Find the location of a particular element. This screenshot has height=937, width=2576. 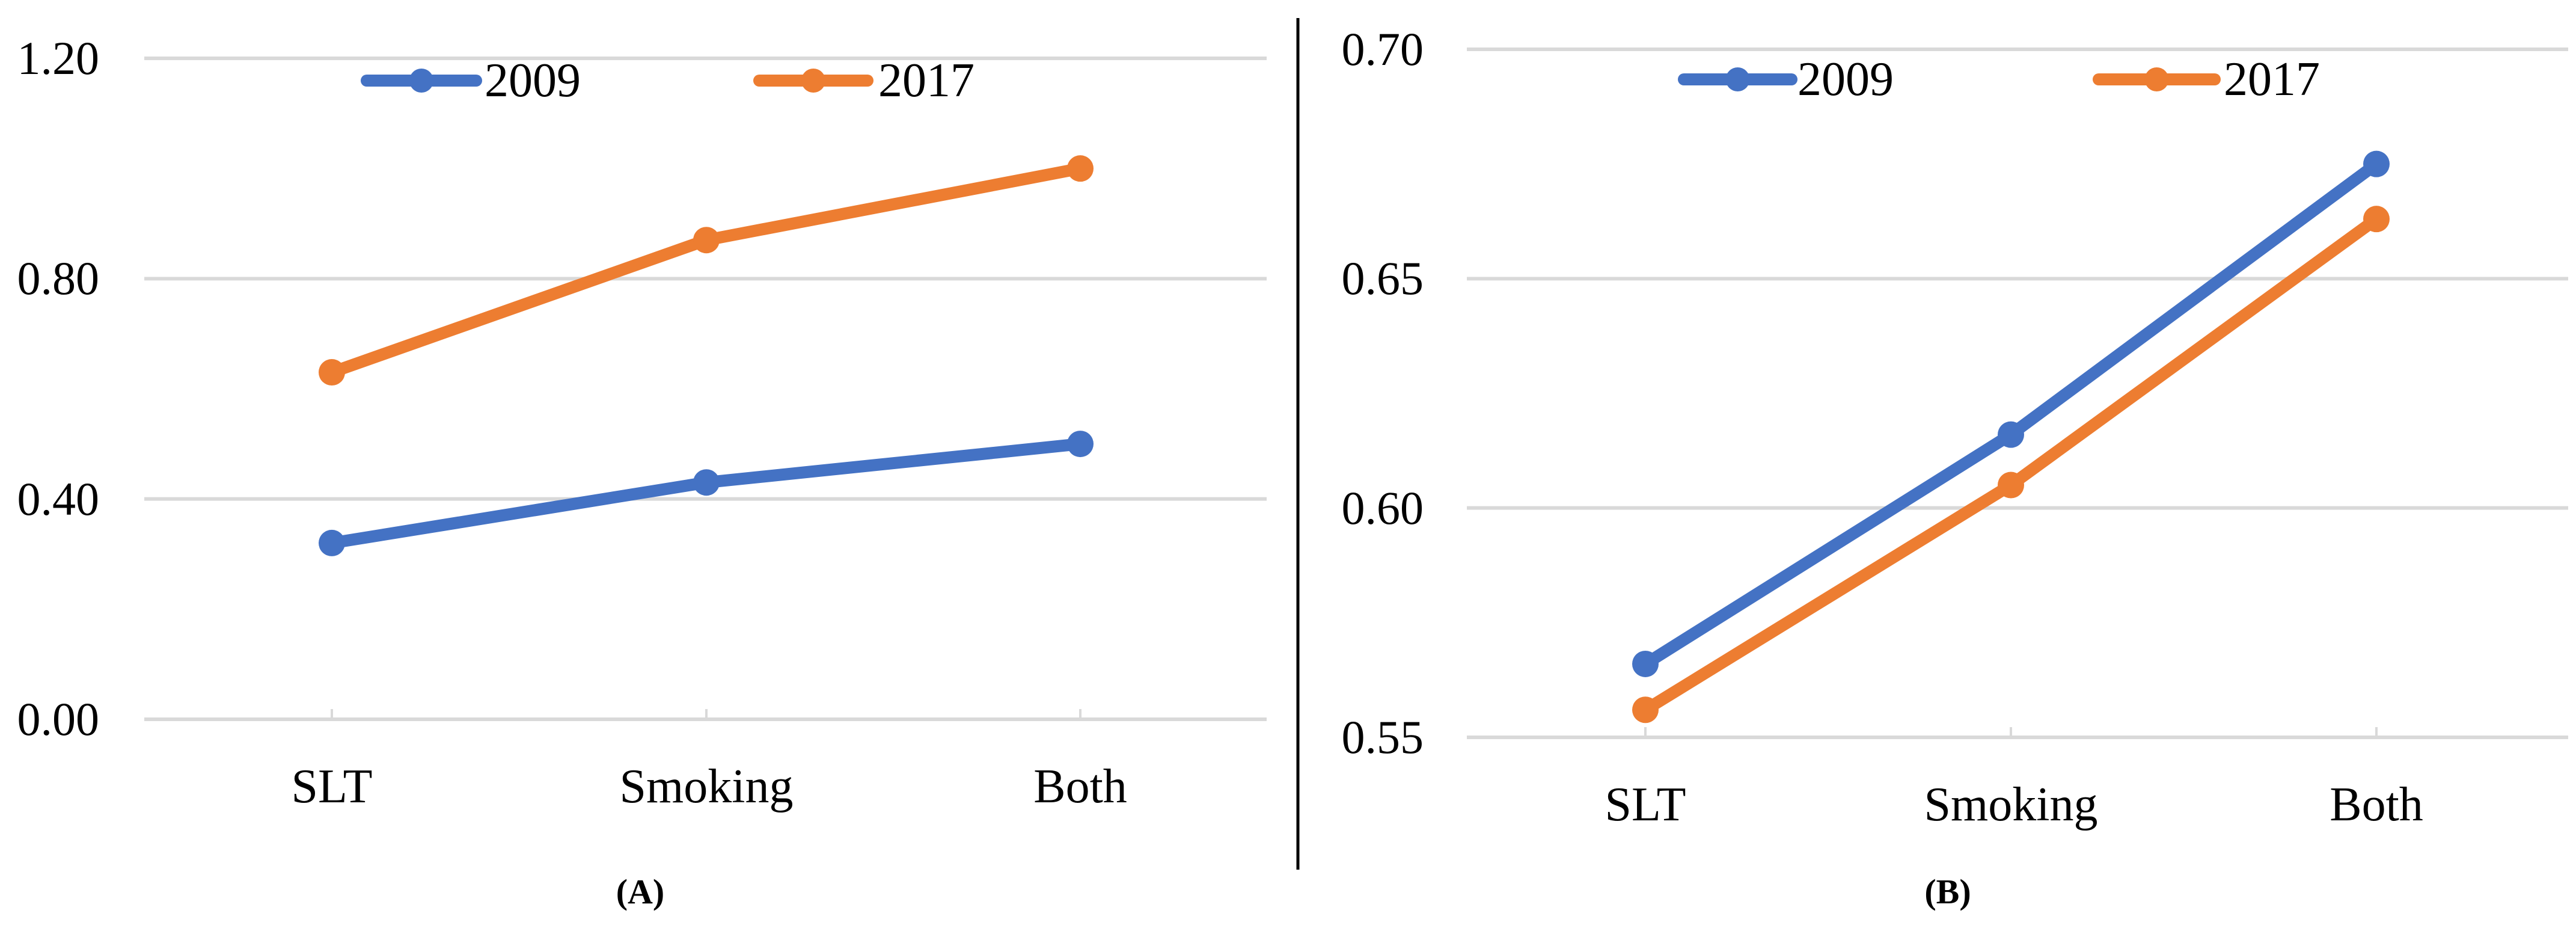

panel-b-caption: (B) is located at coordinates (1947, 891).